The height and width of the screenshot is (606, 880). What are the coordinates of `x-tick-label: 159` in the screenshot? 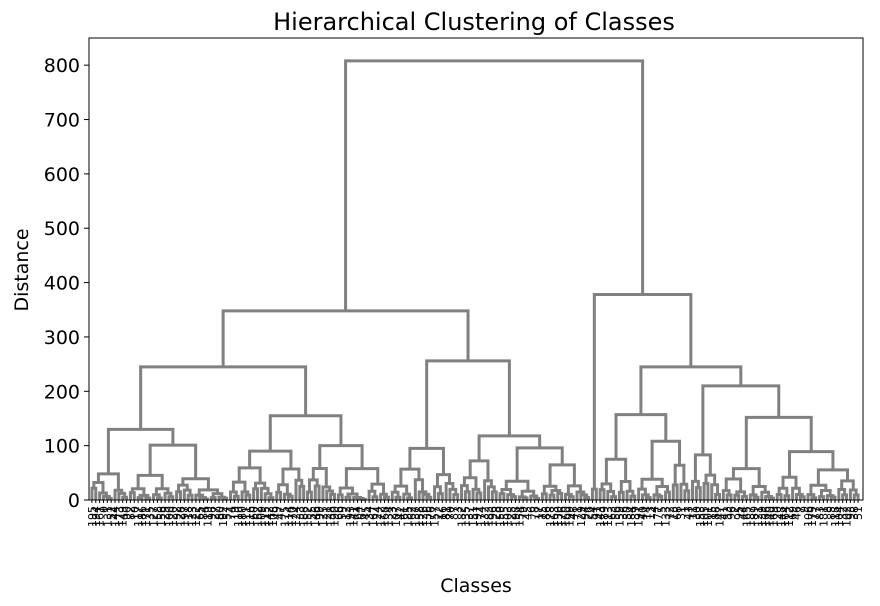 It's located at (619, 516).